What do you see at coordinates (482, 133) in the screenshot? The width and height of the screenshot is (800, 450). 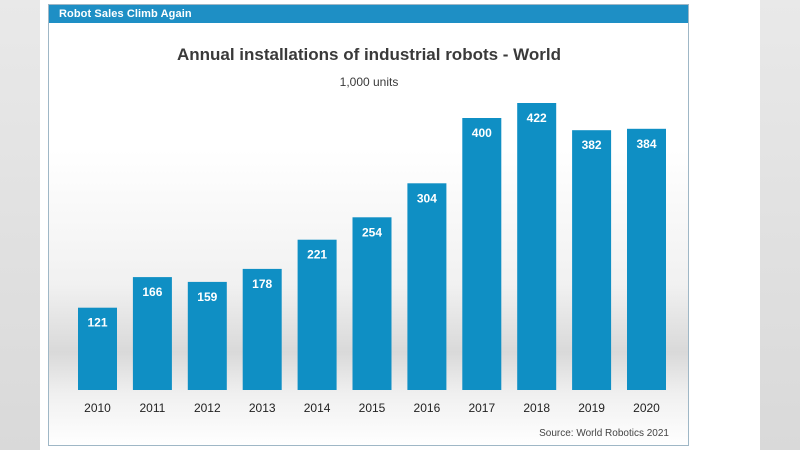 I see `data-label-2017: 400` at bounding box center [482, 133].